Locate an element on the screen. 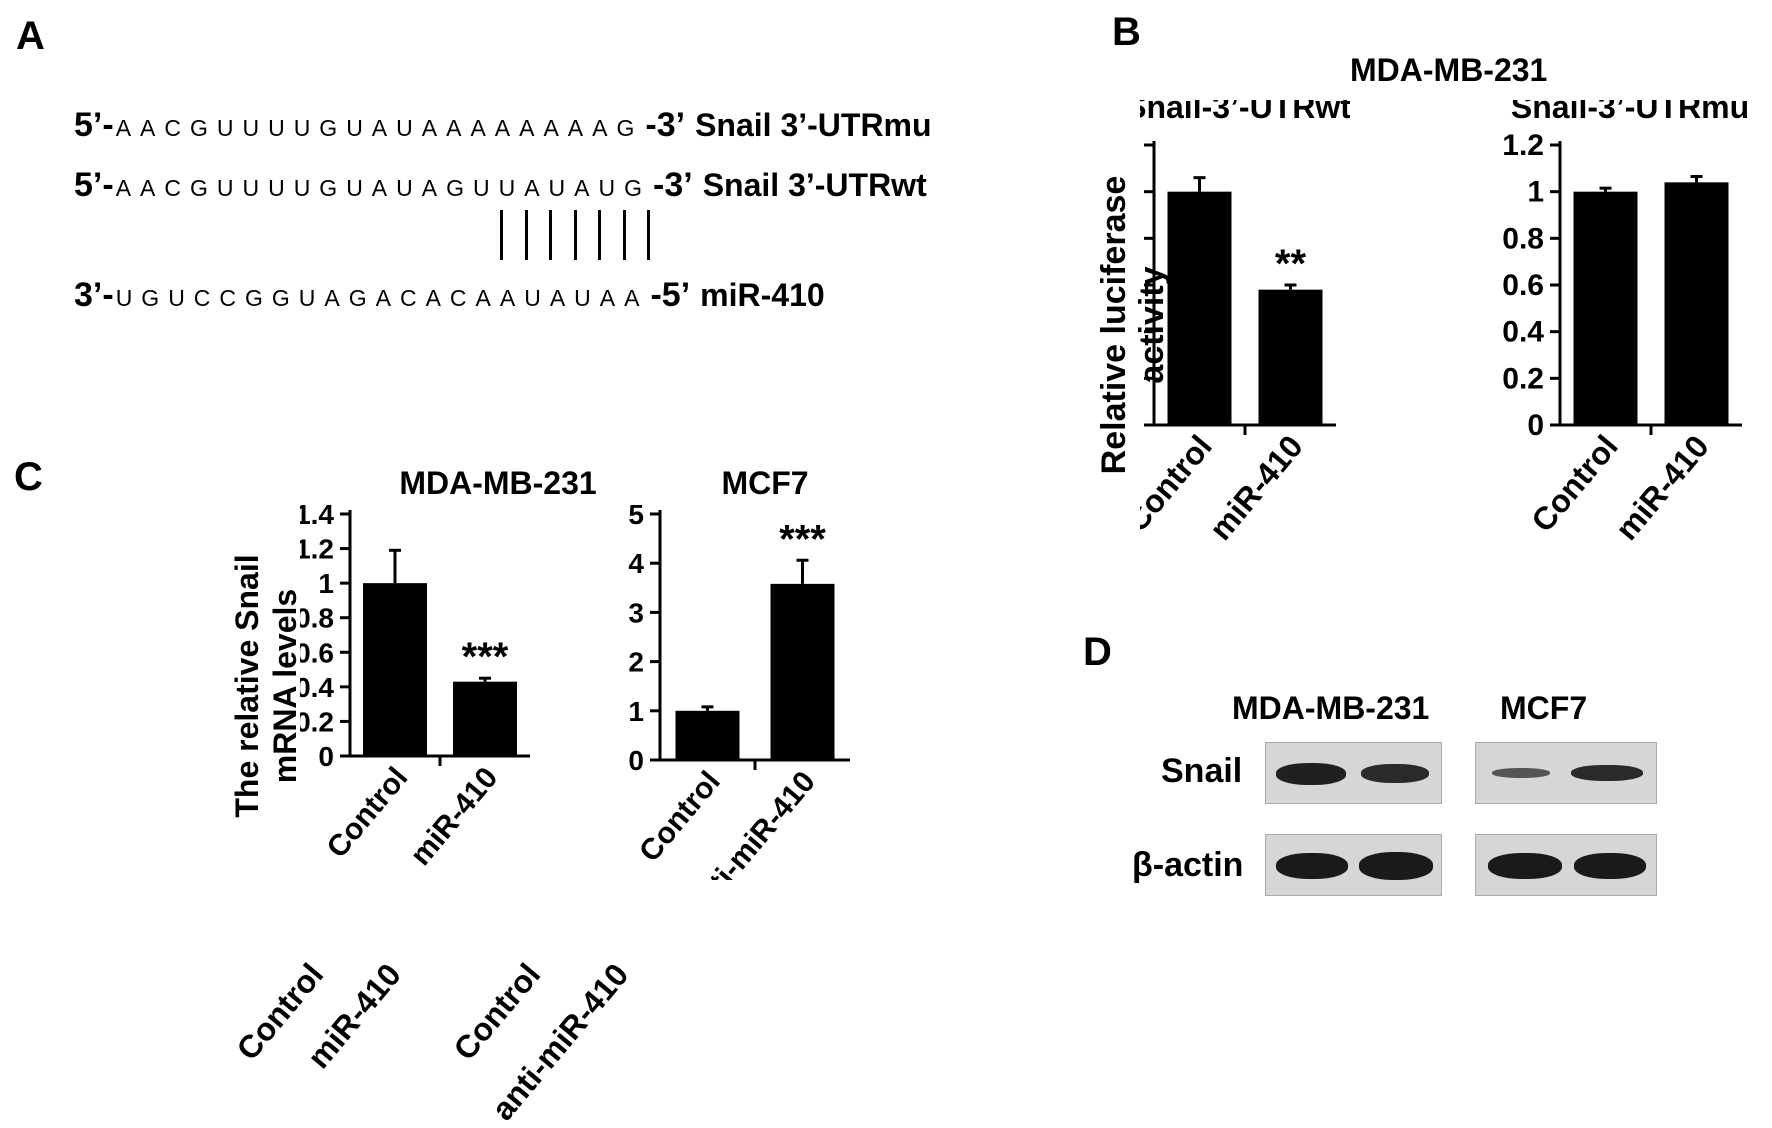 This screenshot has width=1772, height=1128. panel-letter-d: D is located at coordinates (1097, 652).